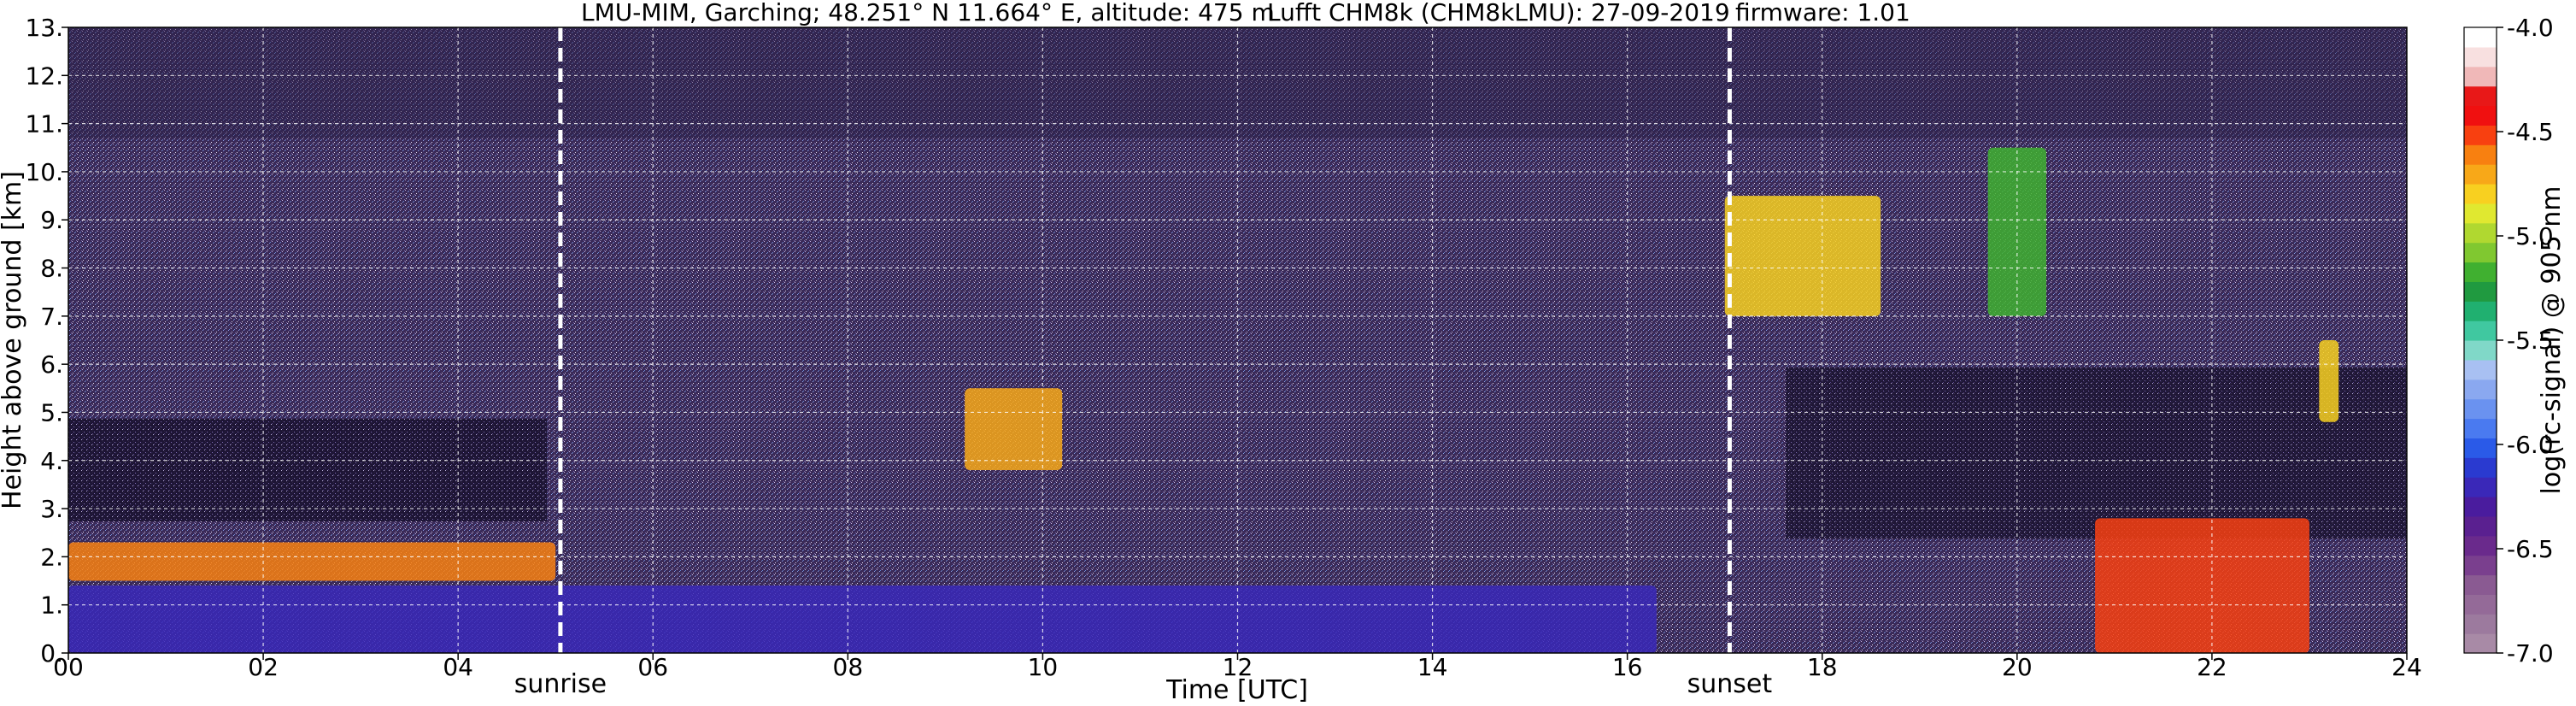 This screenshot has height=706, width=2576. Describe the element at coordinates (44, 124) in the screenshot. I see `y-tick-label-11: 11.` at that location.